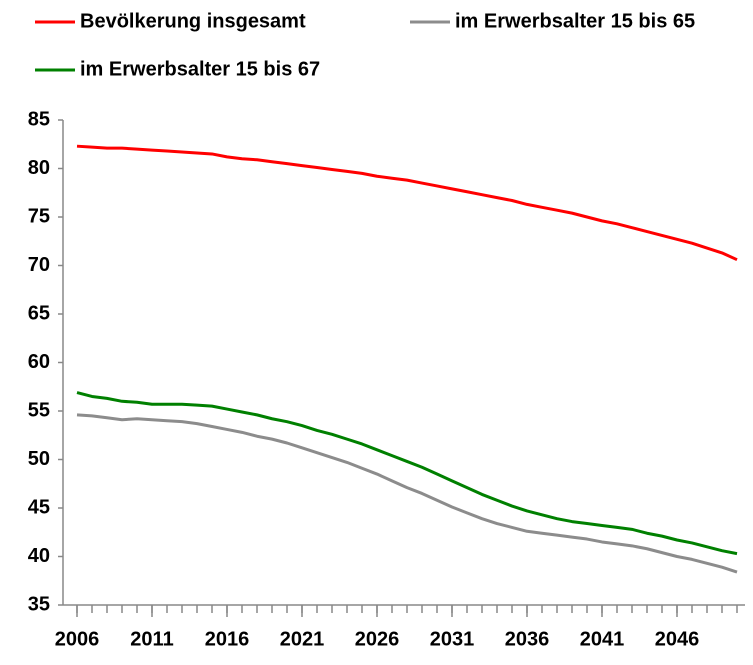 The height and width of the screenshot is (665, 753). Describe the element at coordinates (39, 168) in the screenshot. I see `y-tick-label: 80` at that location.